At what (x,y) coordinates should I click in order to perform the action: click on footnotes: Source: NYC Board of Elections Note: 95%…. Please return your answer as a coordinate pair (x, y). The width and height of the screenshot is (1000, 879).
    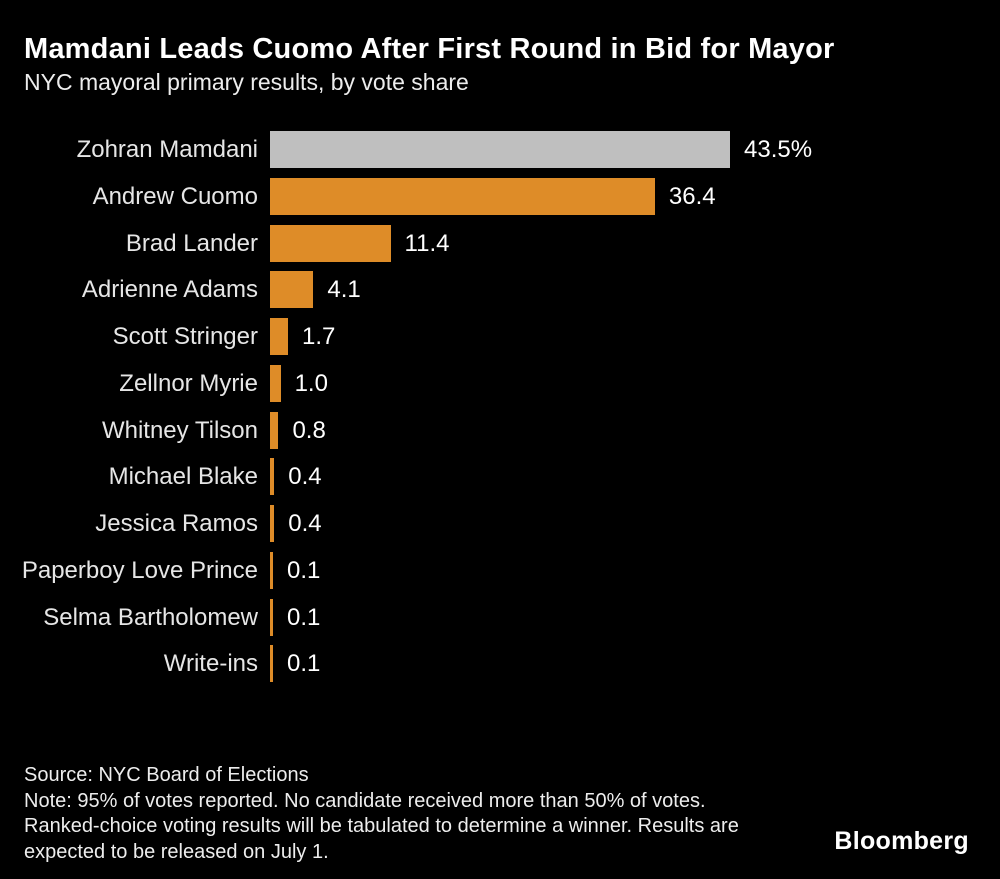
    Looking at the image, I should click on (394, 814).